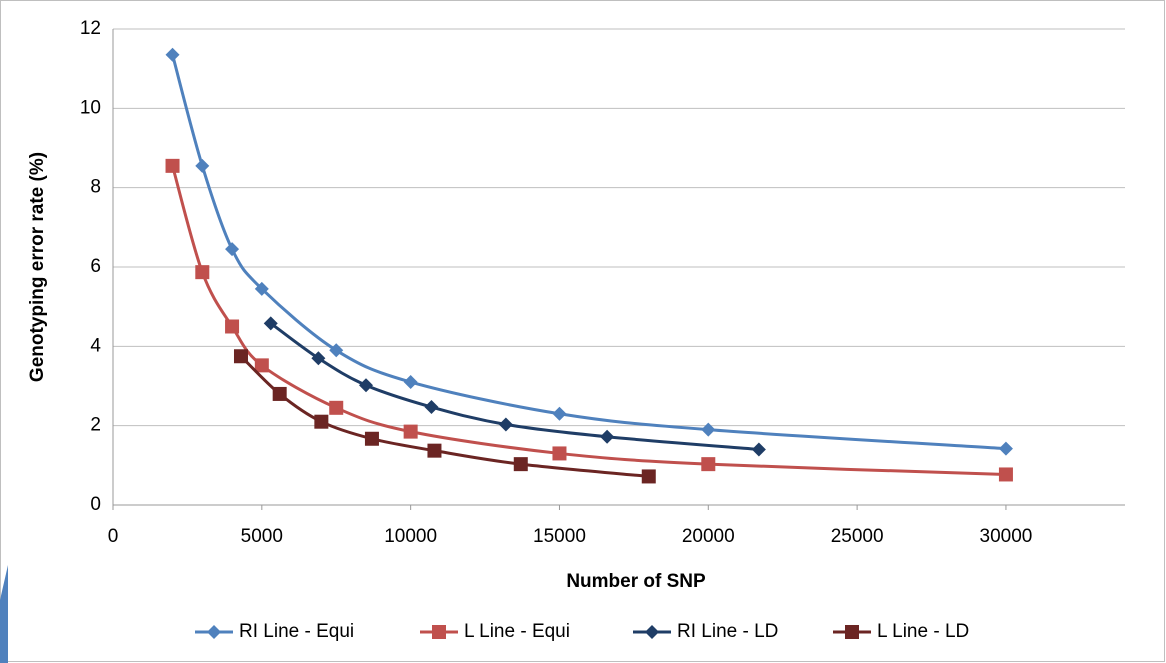 Image resolution: width=1166 pixels, height=663 pixels. What do you see at coordinates (517, 631) in the screenshot?
I see `legend-label: L Line - Equi` at bounding box center [517, 631].